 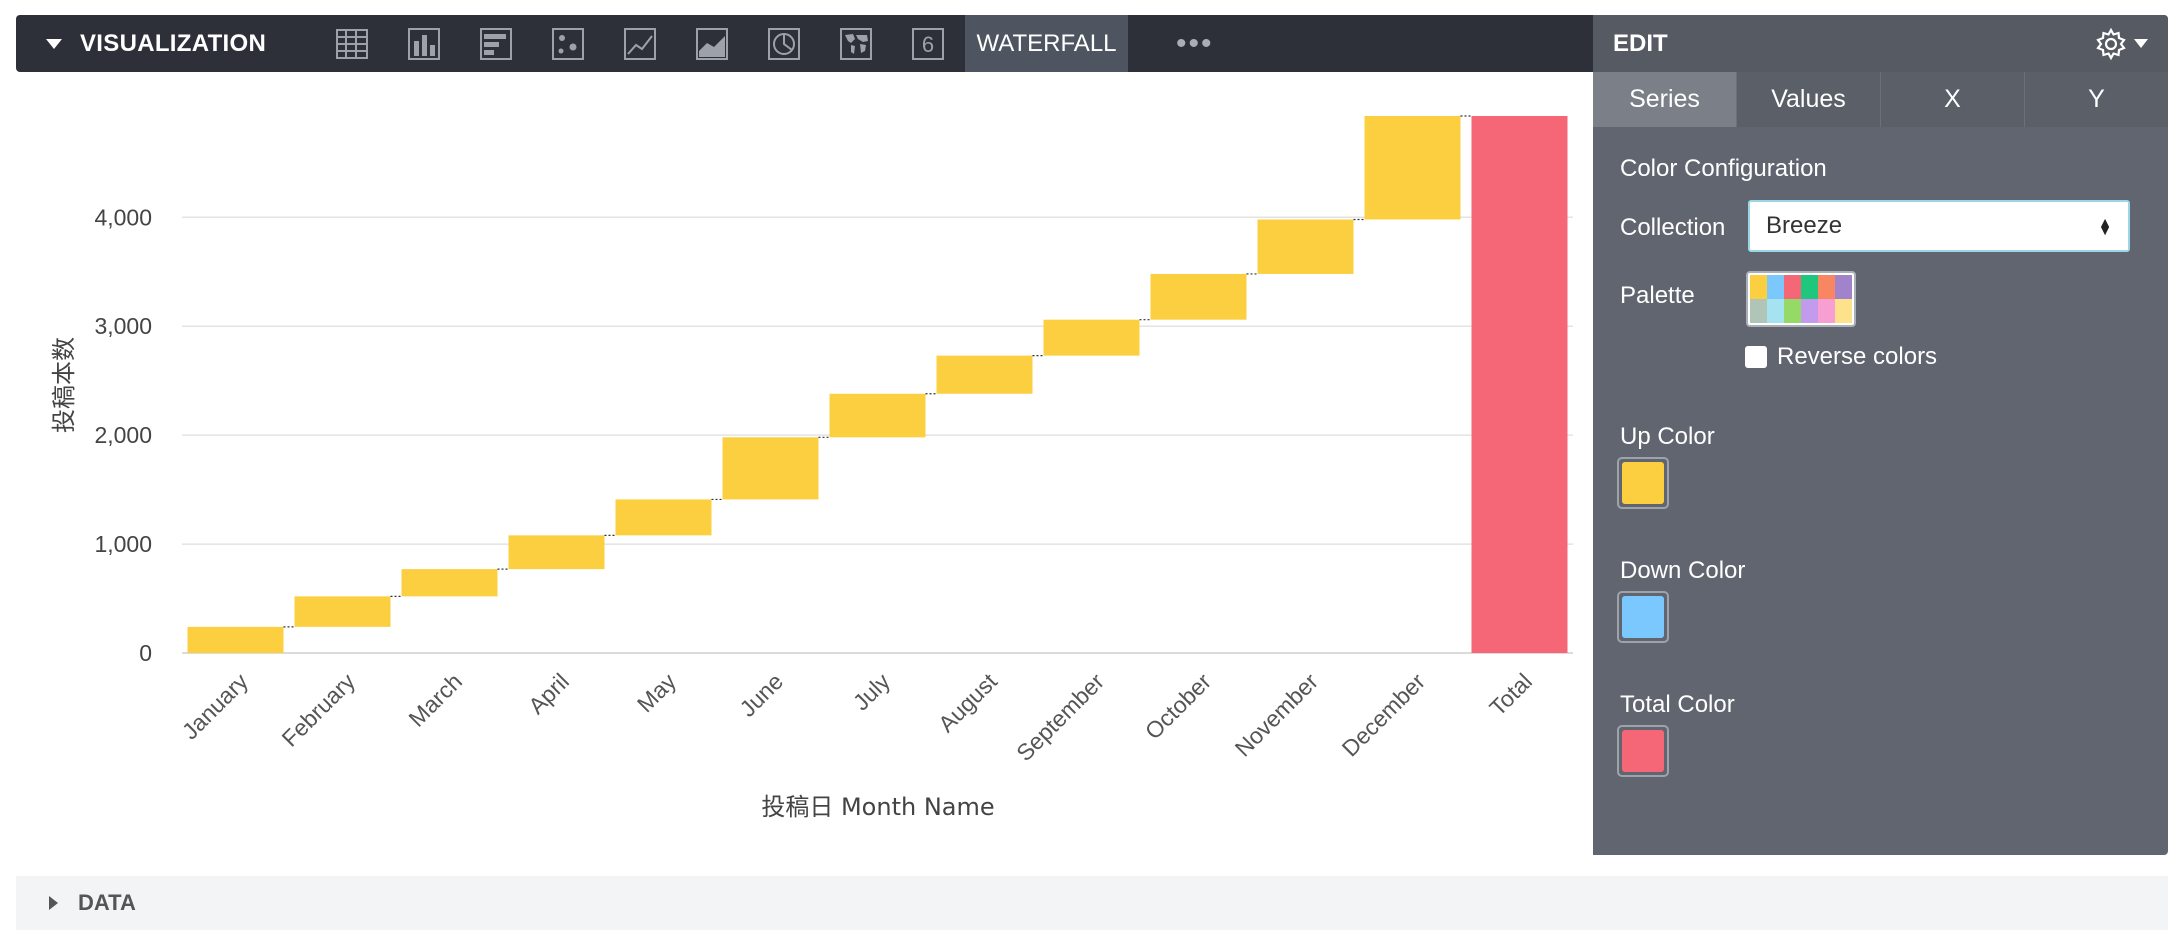 I want to click on map-icon, so click(x=856, y=44).